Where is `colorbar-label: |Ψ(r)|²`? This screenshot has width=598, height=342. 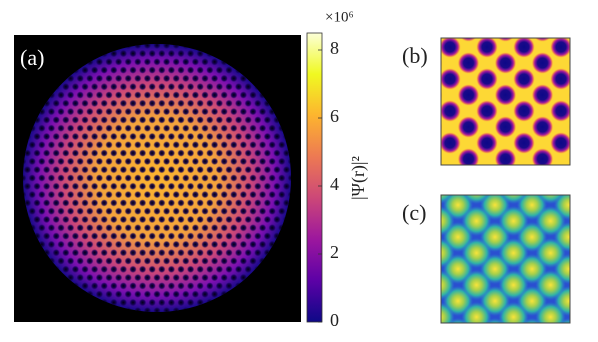
colorbar-label: |Ψ(r)|² is located at coordinates (358, 178).